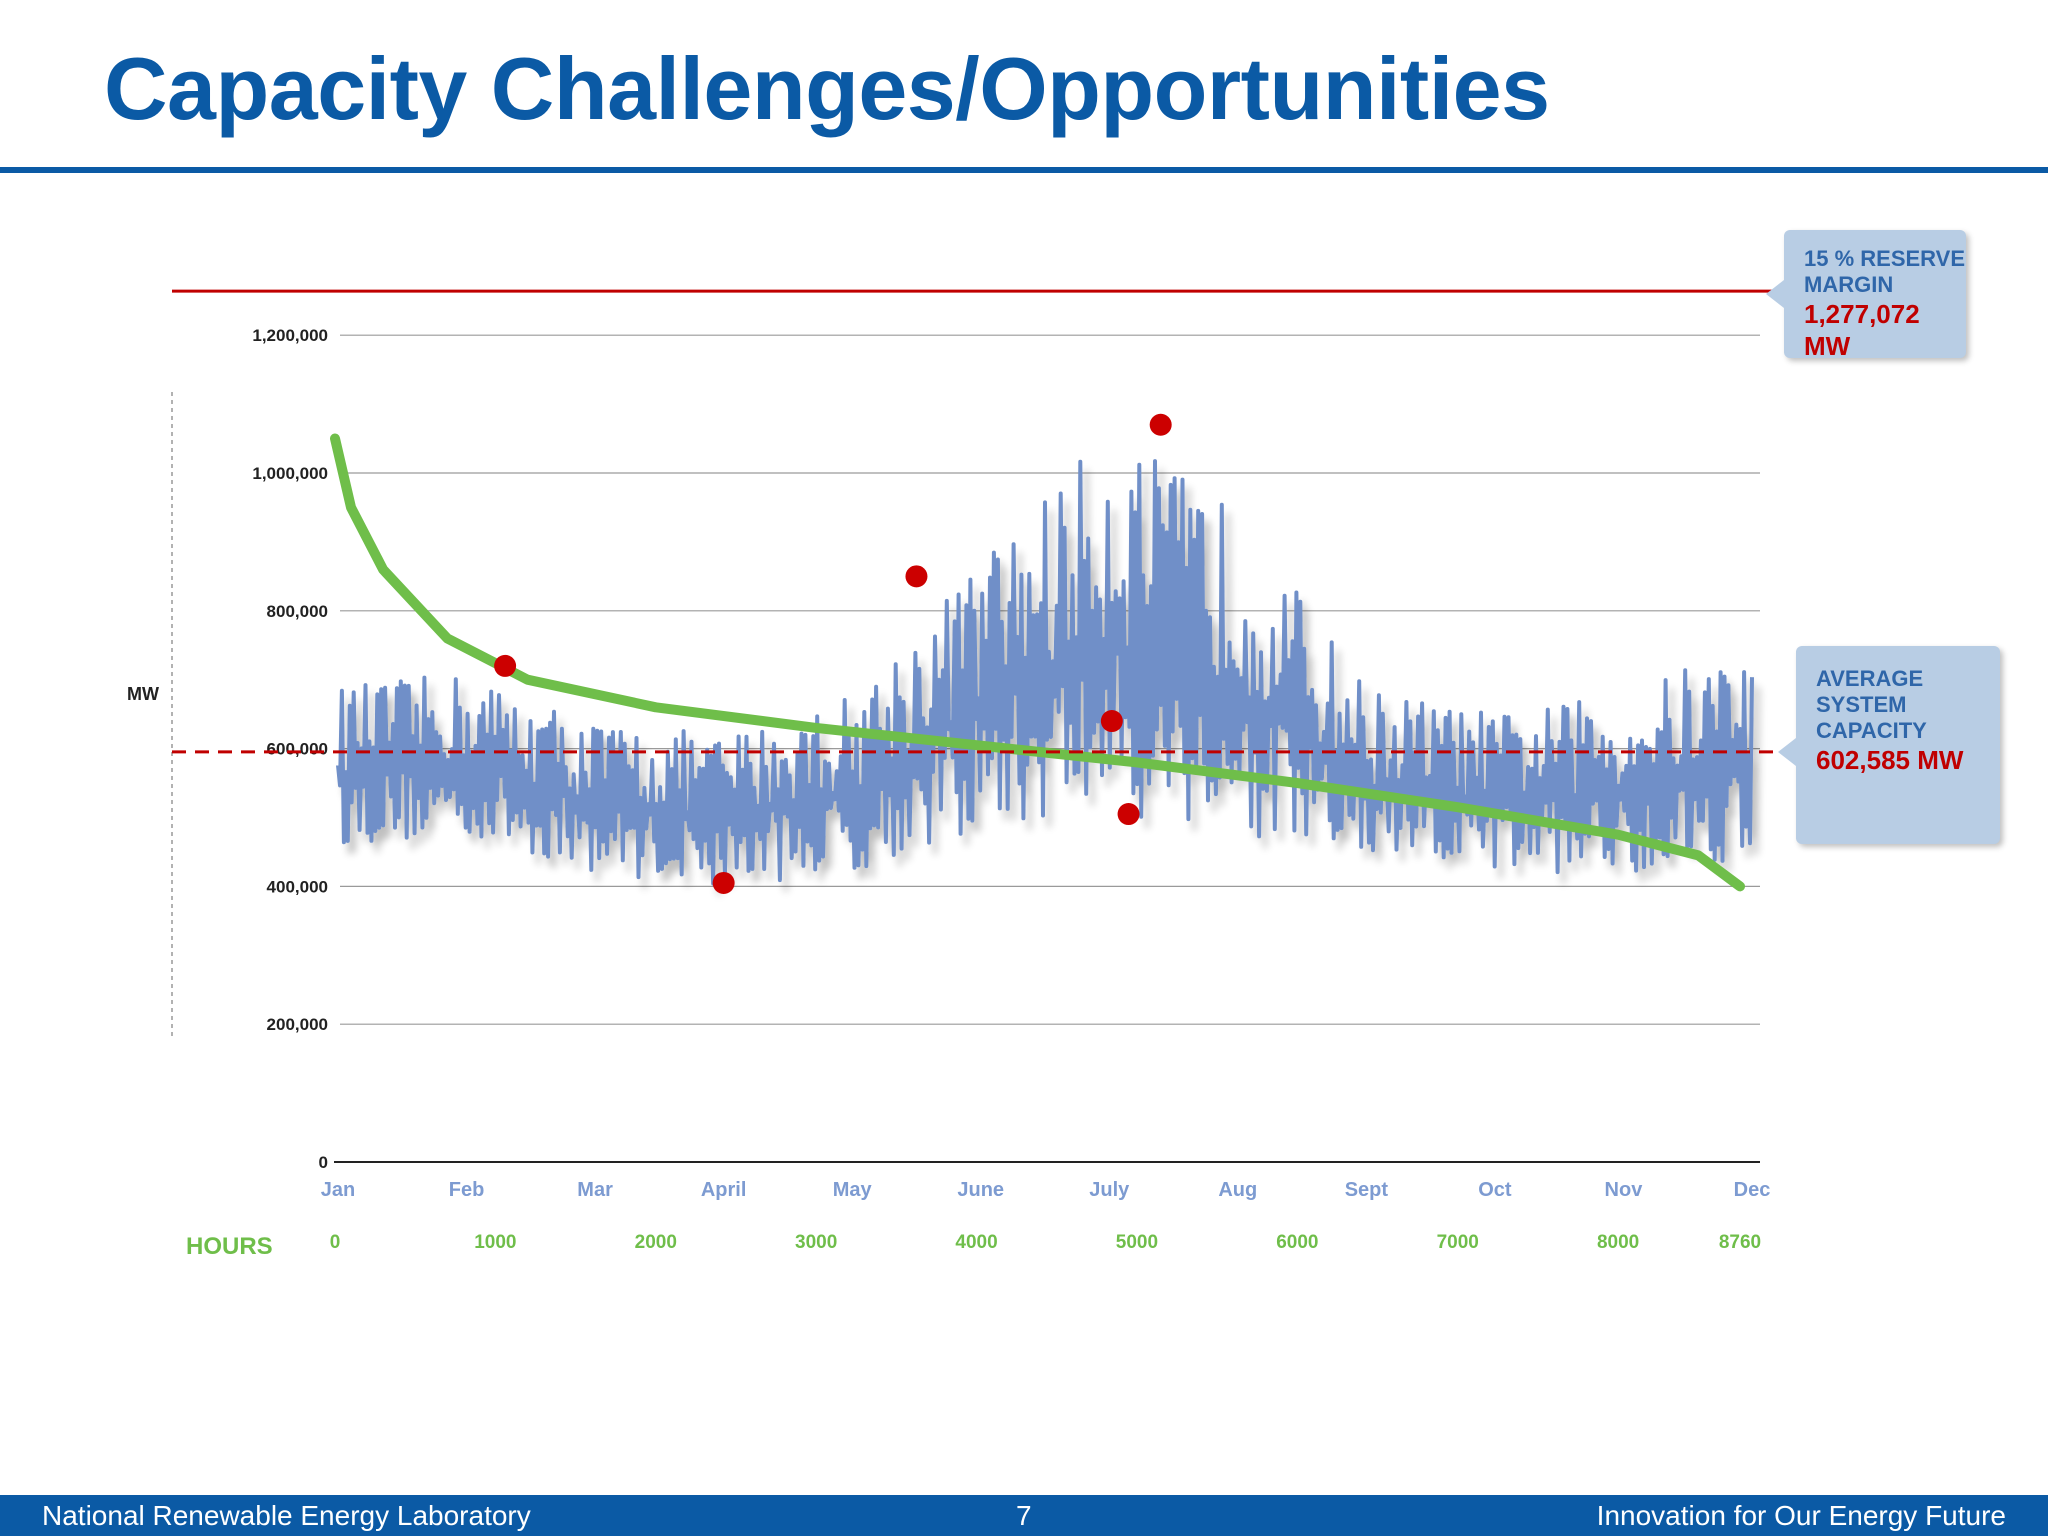 The image size is (2048, 1536). Describe the element at coordinates (290, 335) in the screenshot. I see `y-tick-label: 1,200,000` at that location.